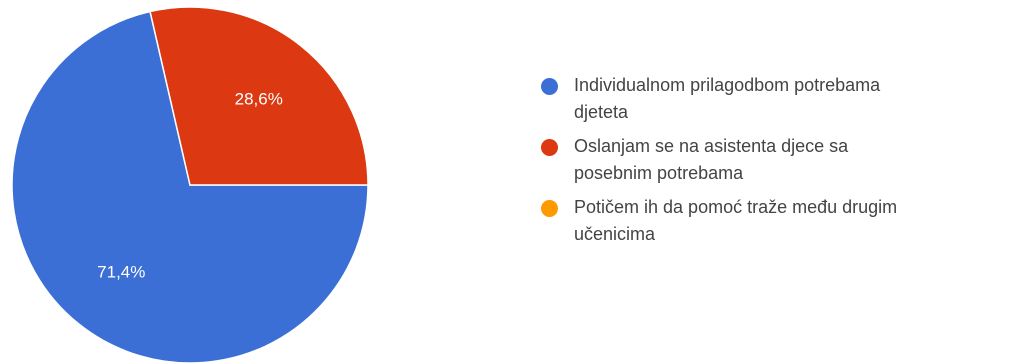 The height and width of the screenshot is (364, 1009). I want to click on slice-value-label: 28,6%, so click(259, 99).